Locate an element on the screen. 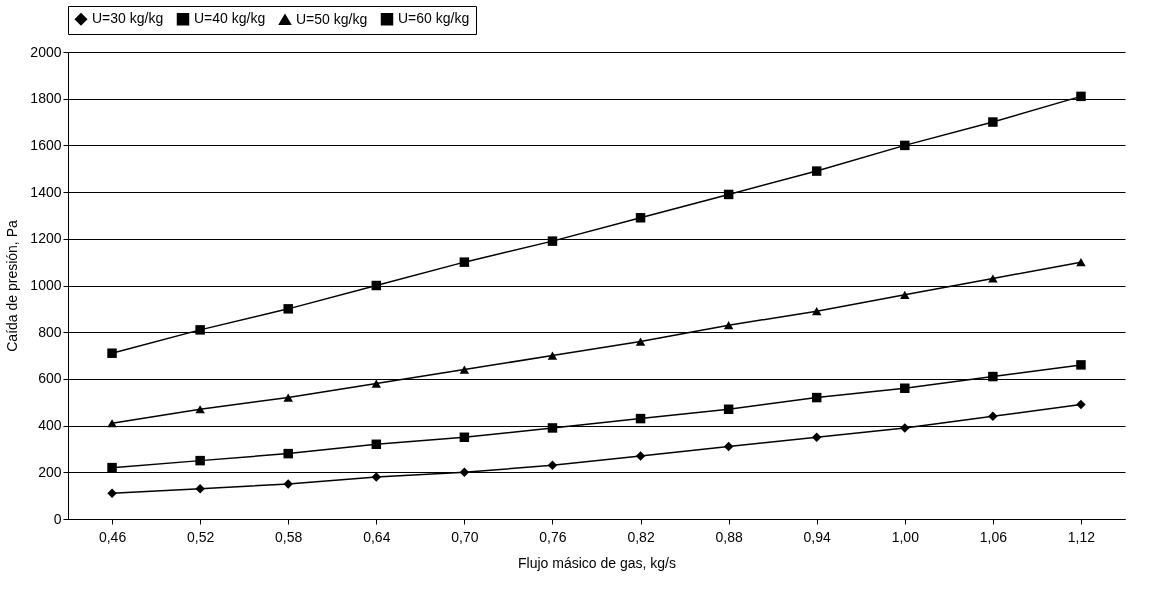 This screenshot has height=591, width=1152. x-tick-label: 0,46 is located at coordinates (112, 536).